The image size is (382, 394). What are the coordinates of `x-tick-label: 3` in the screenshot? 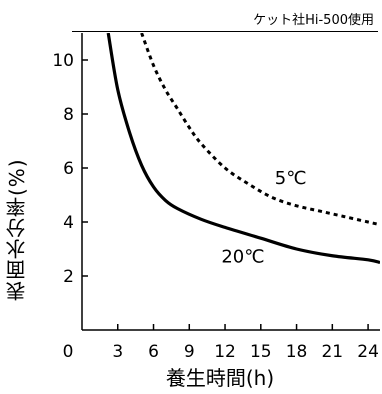 It's located at (117, 352).